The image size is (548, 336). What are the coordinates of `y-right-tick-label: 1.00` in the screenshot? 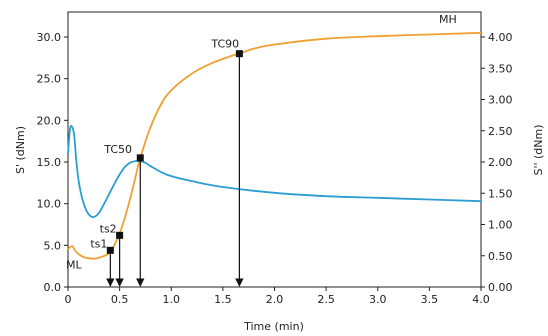 It's located at (500, 225).